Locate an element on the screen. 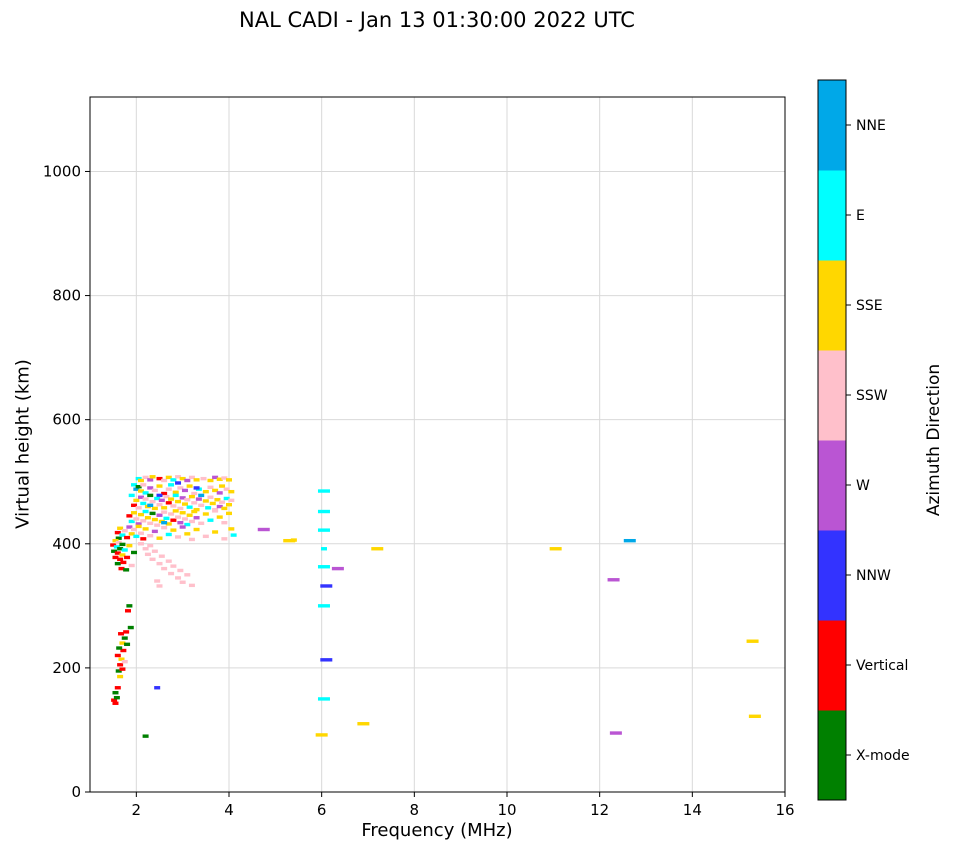 The width and height of the screenshot is (958, 857). colorbar-block-vertical is located at coordinates (832, 665).